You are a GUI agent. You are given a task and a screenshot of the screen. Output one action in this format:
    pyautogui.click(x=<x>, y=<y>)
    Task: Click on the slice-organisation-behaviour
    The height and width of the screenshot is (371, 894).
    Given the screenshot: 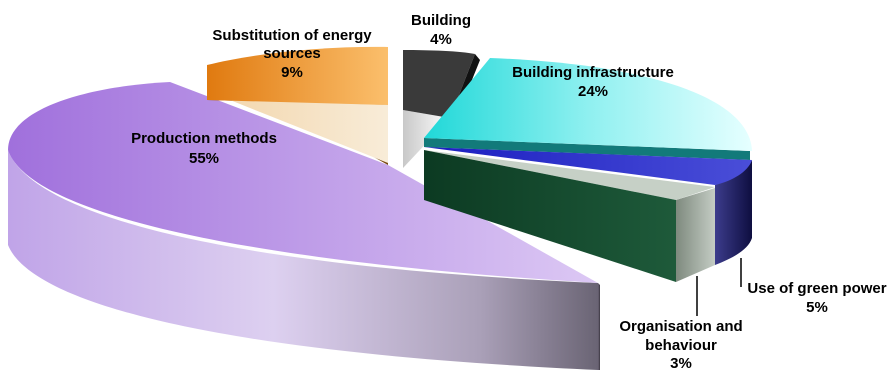 What is the action you would take?
    pyautogui.click(x=569, y=216)
    